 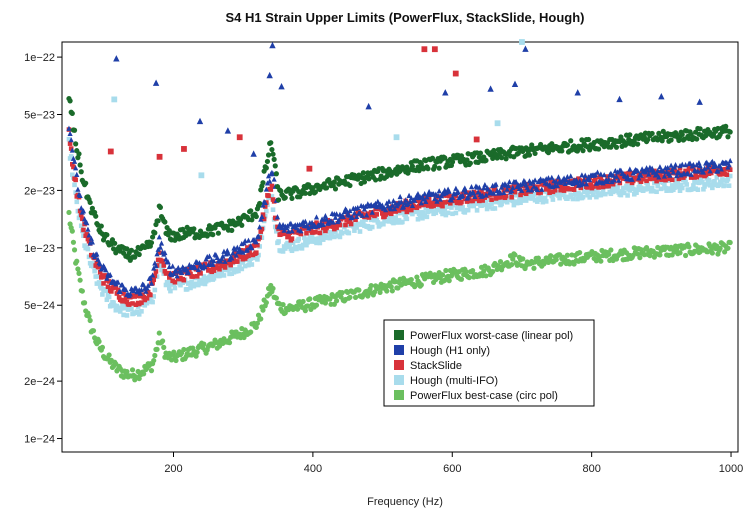 What do you see at coordinates (591, 469) in the screenshot?
I see `x-tick-label: 800` at bounding box center [591, 469].